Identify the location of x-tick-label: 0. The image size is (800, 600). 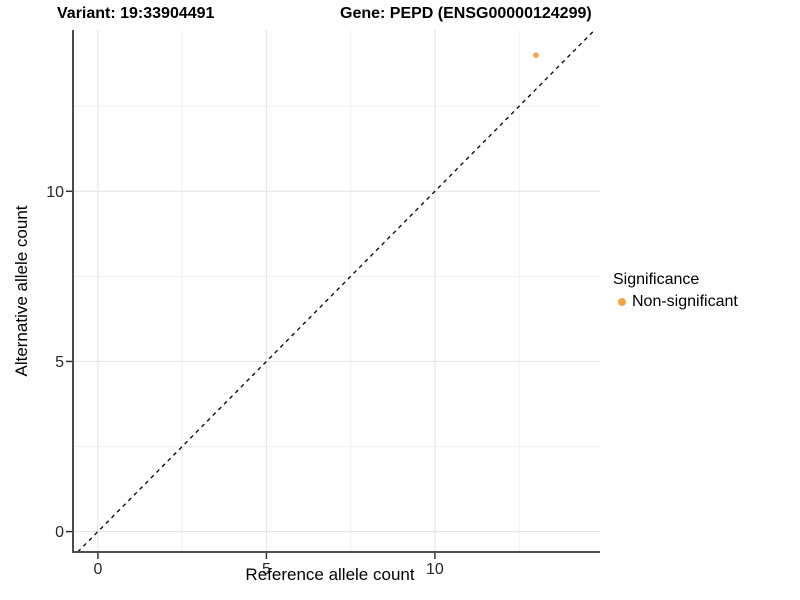
(97, 569).